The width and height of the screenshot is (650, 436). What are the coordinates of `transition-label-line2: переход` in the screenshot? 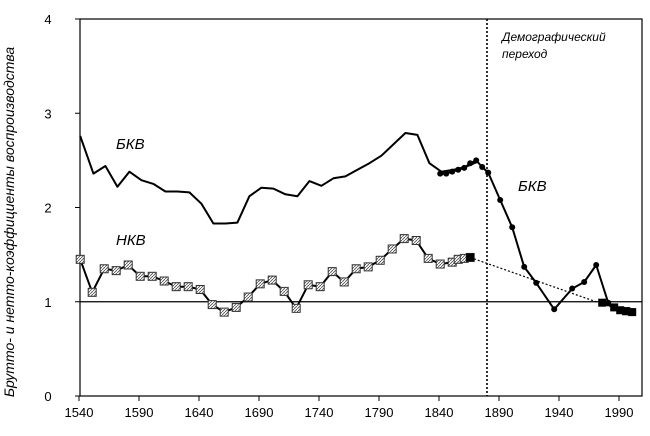 It's located at (525, 54).